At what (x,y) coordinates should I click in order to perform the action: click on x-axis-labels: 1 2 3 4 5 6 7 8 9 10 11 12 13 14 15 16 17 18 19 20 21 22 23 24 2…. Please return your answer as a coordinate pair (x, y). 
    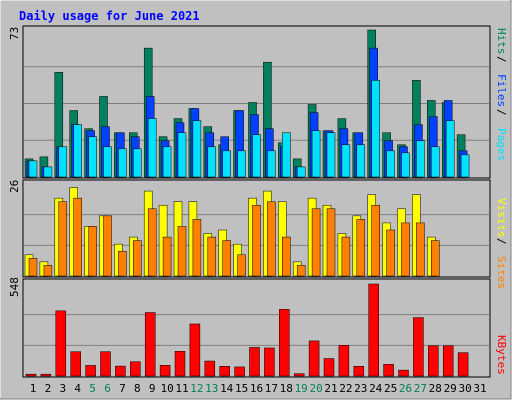
    Looking at the image, I should click on (258, 388).